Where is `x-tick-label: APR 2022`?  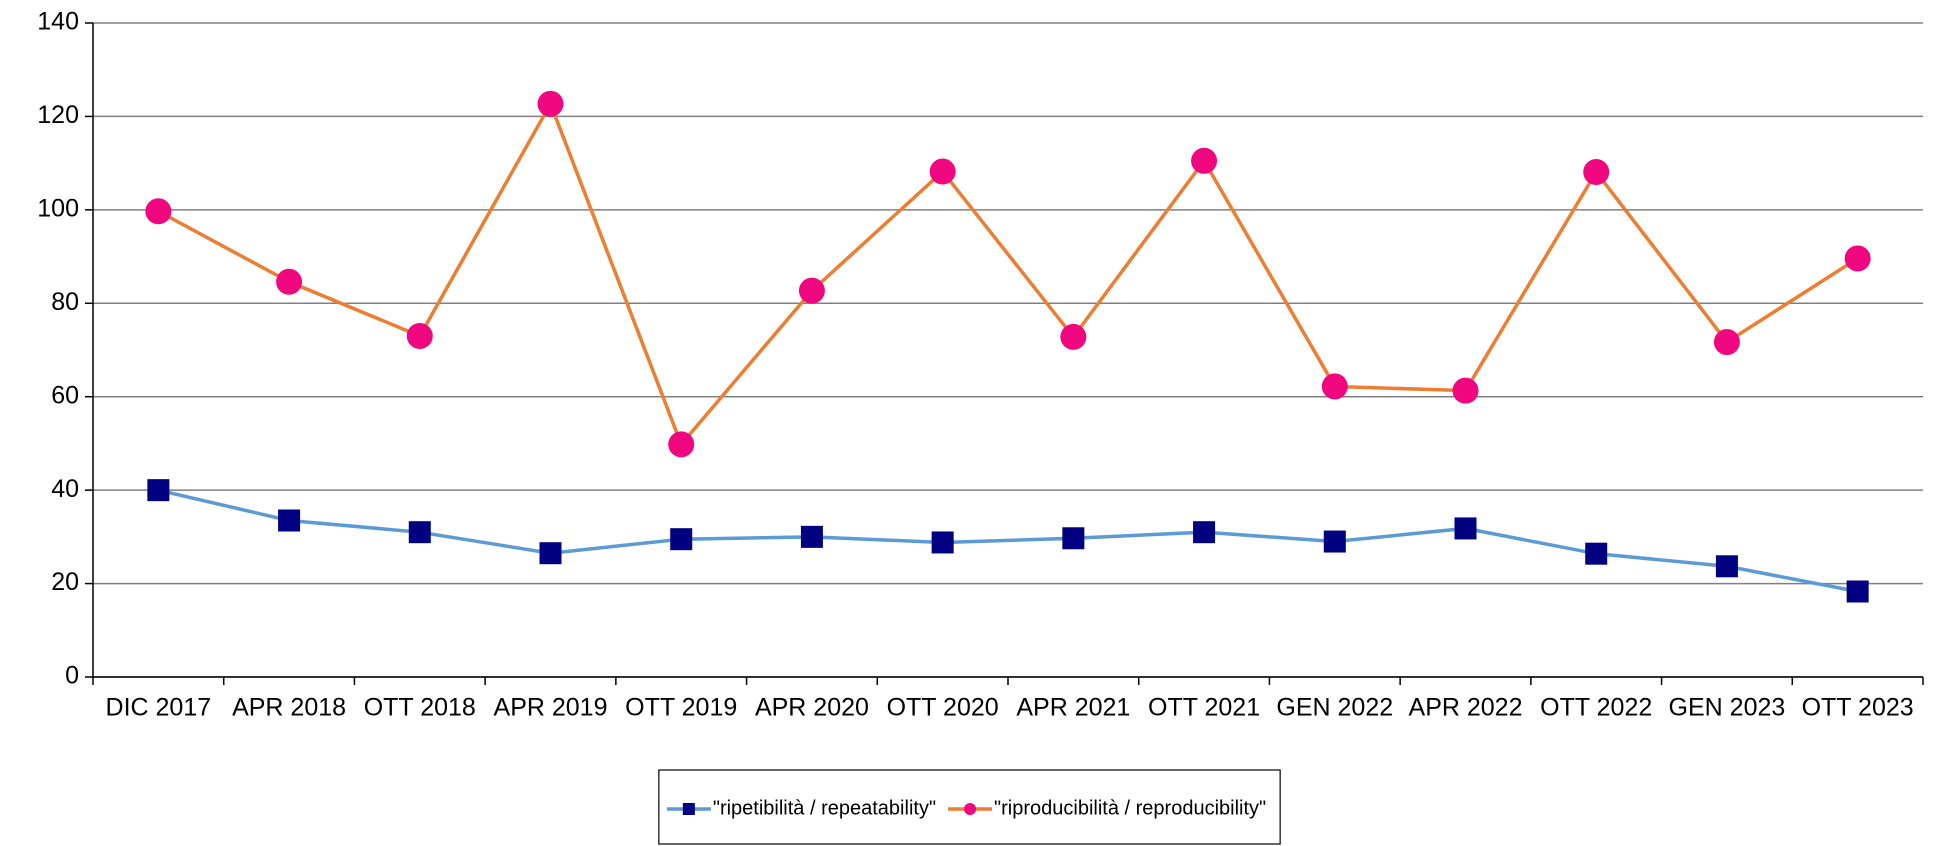
x-tick-label: APR 2022 is located at coordinates (1466, 708).